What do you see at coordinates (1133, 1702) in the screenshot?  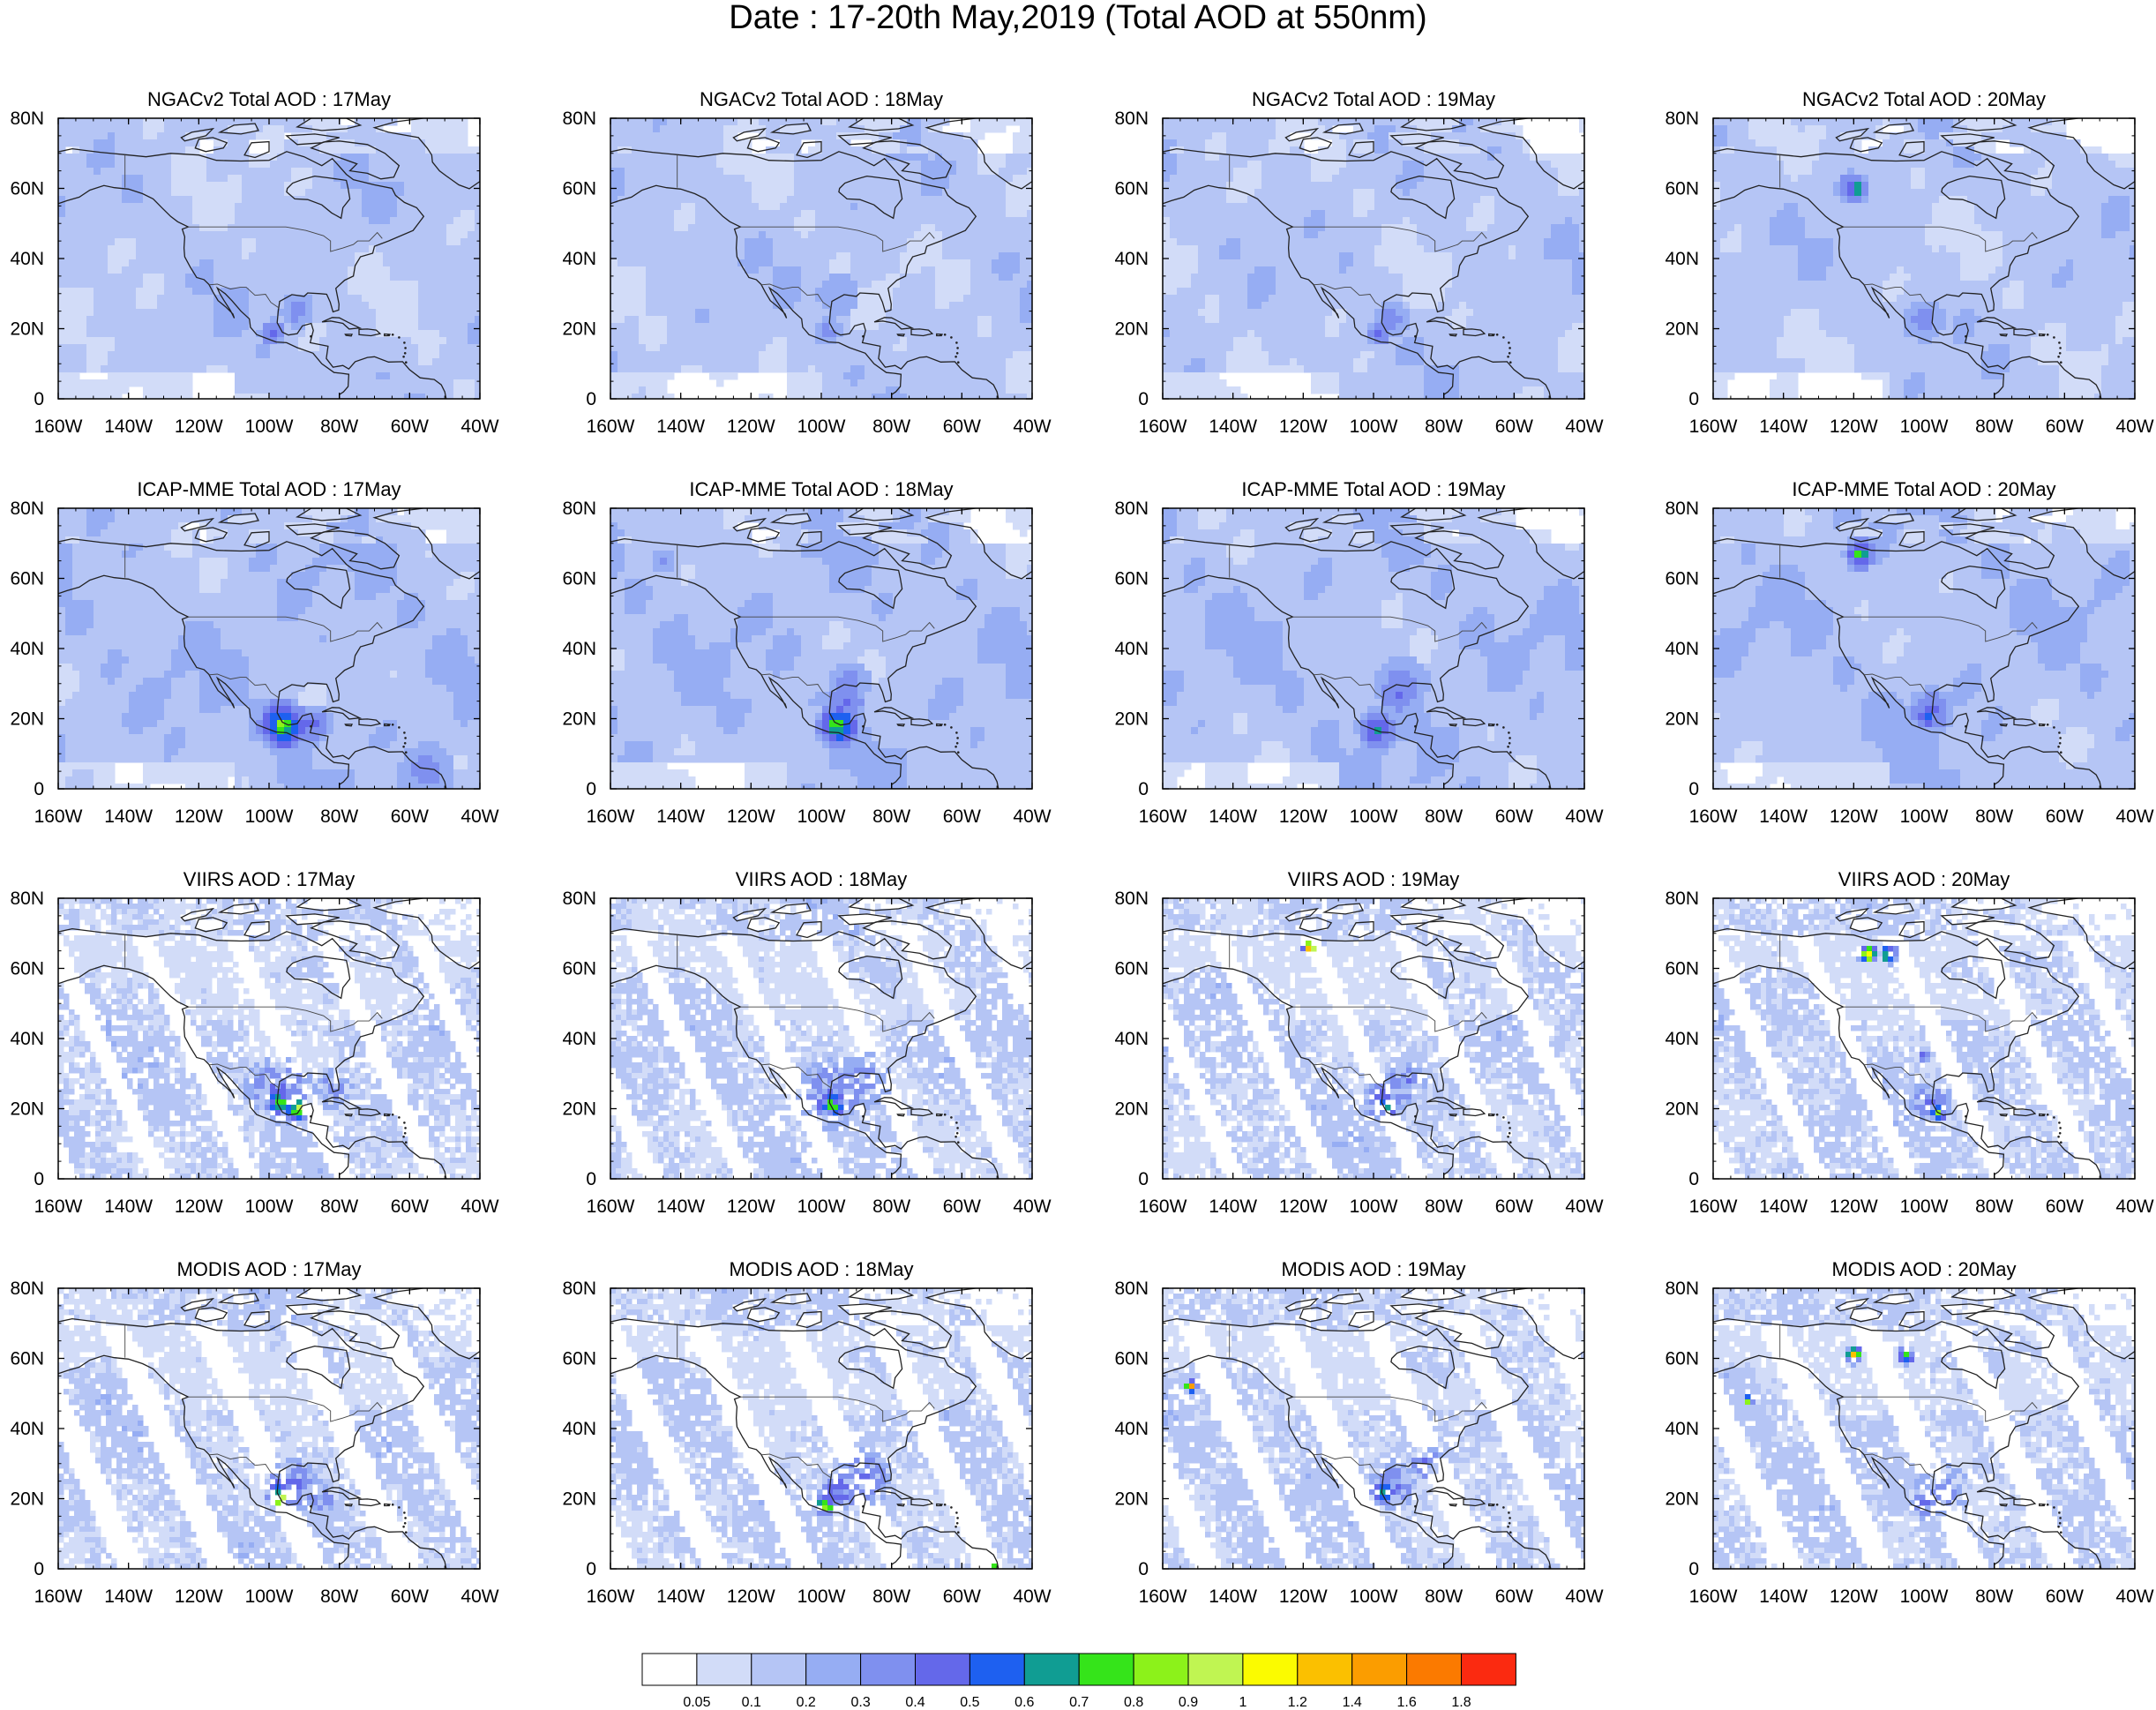 I see `colorbar-label: 0.8` at bounding box center [1133, 1702].